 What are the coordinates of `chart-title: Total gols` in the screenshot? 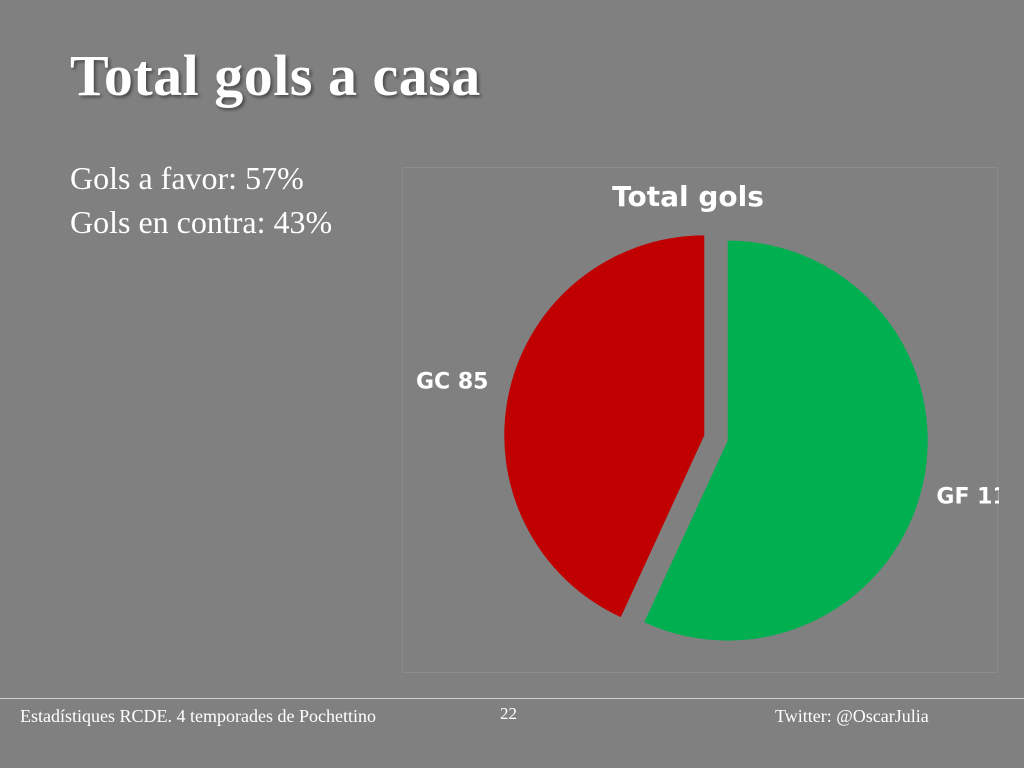 It's located at (688, 196).